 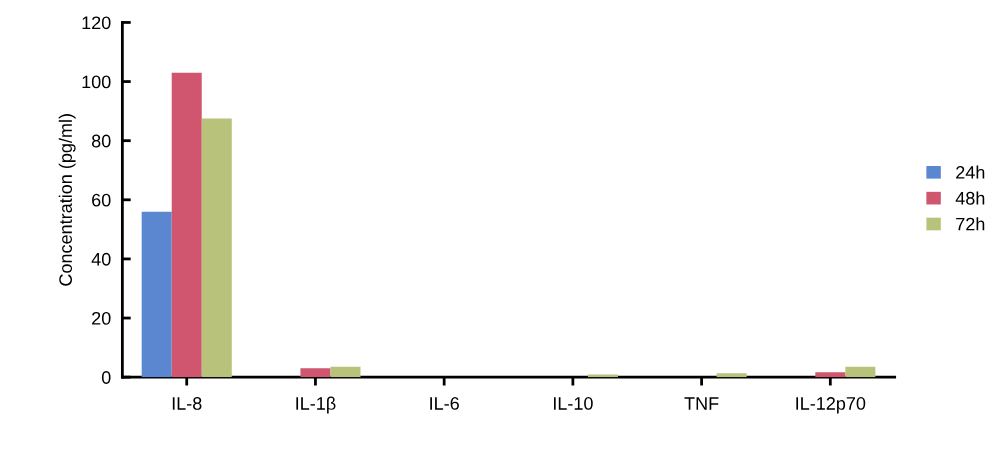 What do you see at coordinates (101, 318) in the screenshot?
I see `y-tick-label: 20` at bounding box center [101, 318].